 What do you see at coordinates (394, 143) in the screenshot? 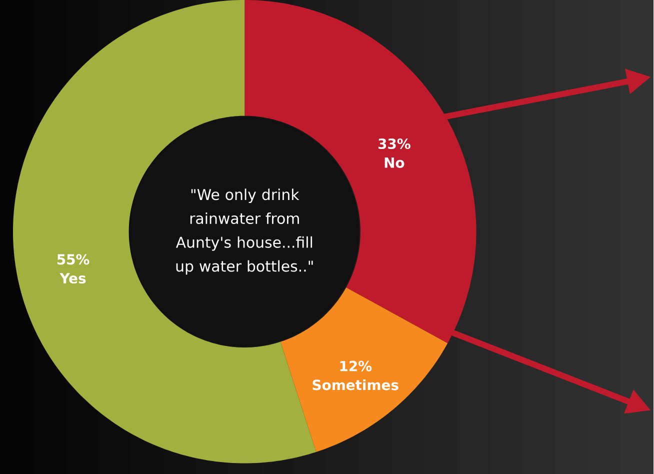
I see `data-label: 33%` at bounding box center [394, 143].